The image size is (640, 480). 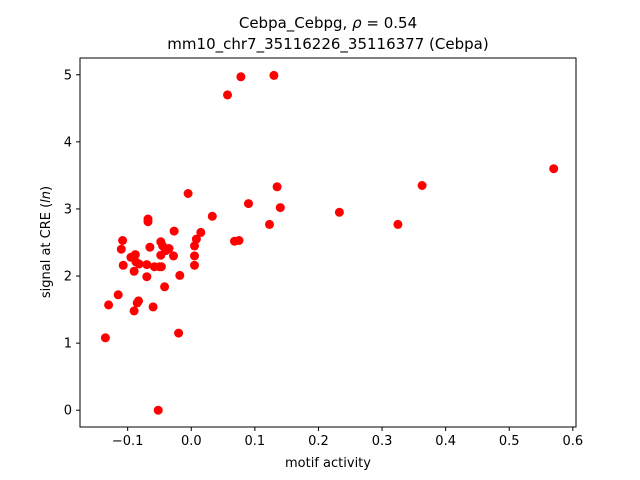 What do you see at coordinates (68, 142) in the screenshot?
I see `y-tick-label: 4` at bounding box center [68, 142].